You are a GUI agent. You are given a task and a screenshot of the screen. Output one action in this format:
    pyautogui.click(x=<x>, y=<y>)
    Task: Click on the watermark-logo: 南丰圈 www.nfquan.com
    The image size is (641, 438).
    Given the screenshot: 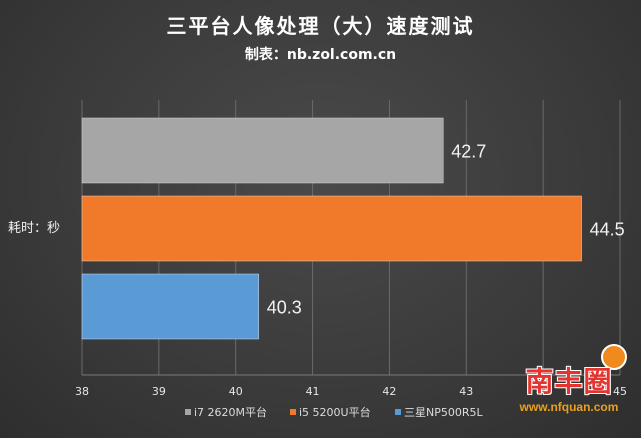 What is the action you would take?
    pyautogui.click(x=569, y=388)
    